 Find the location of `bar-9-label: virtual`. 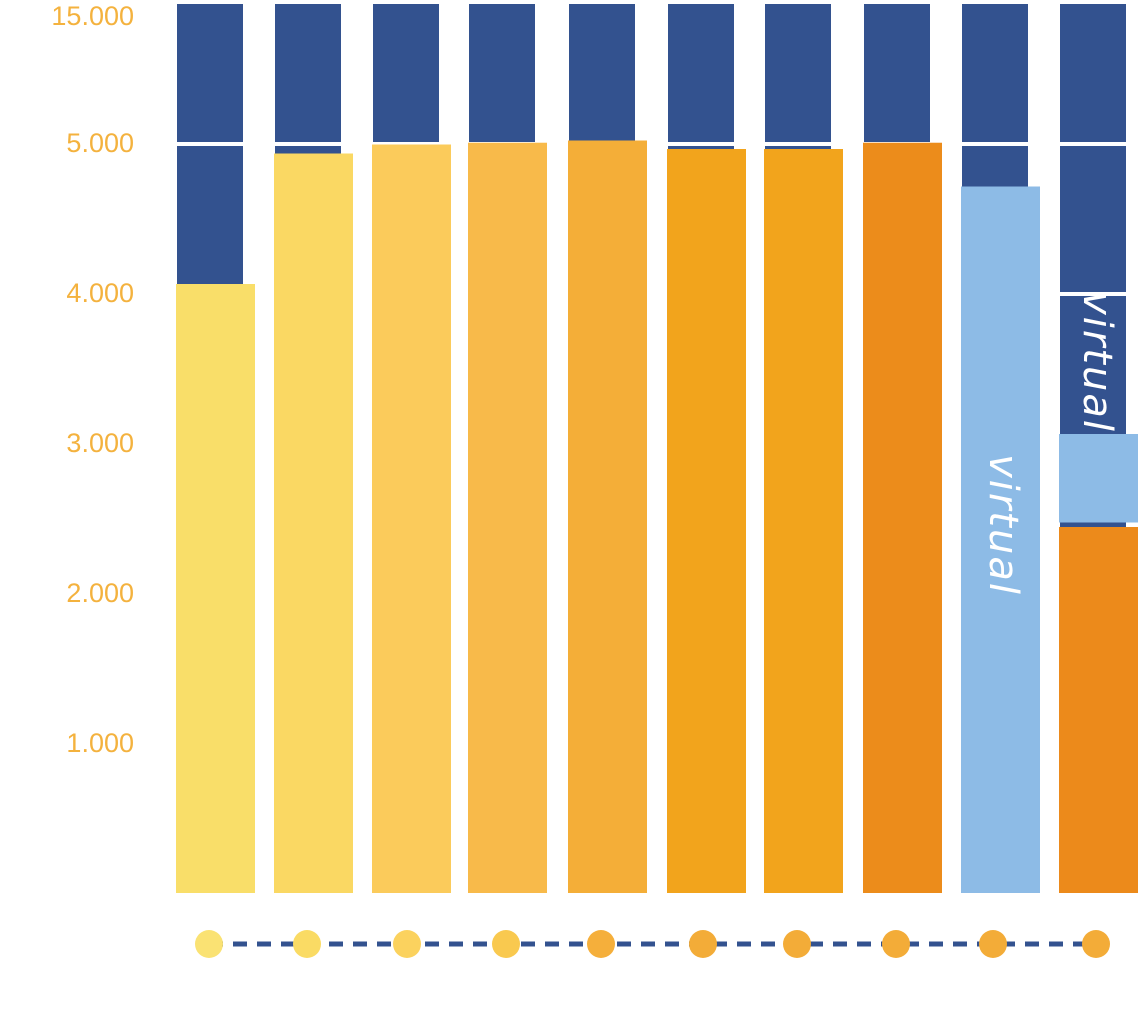

bar-9-label: virtual is located at coordinates (1003, 525).